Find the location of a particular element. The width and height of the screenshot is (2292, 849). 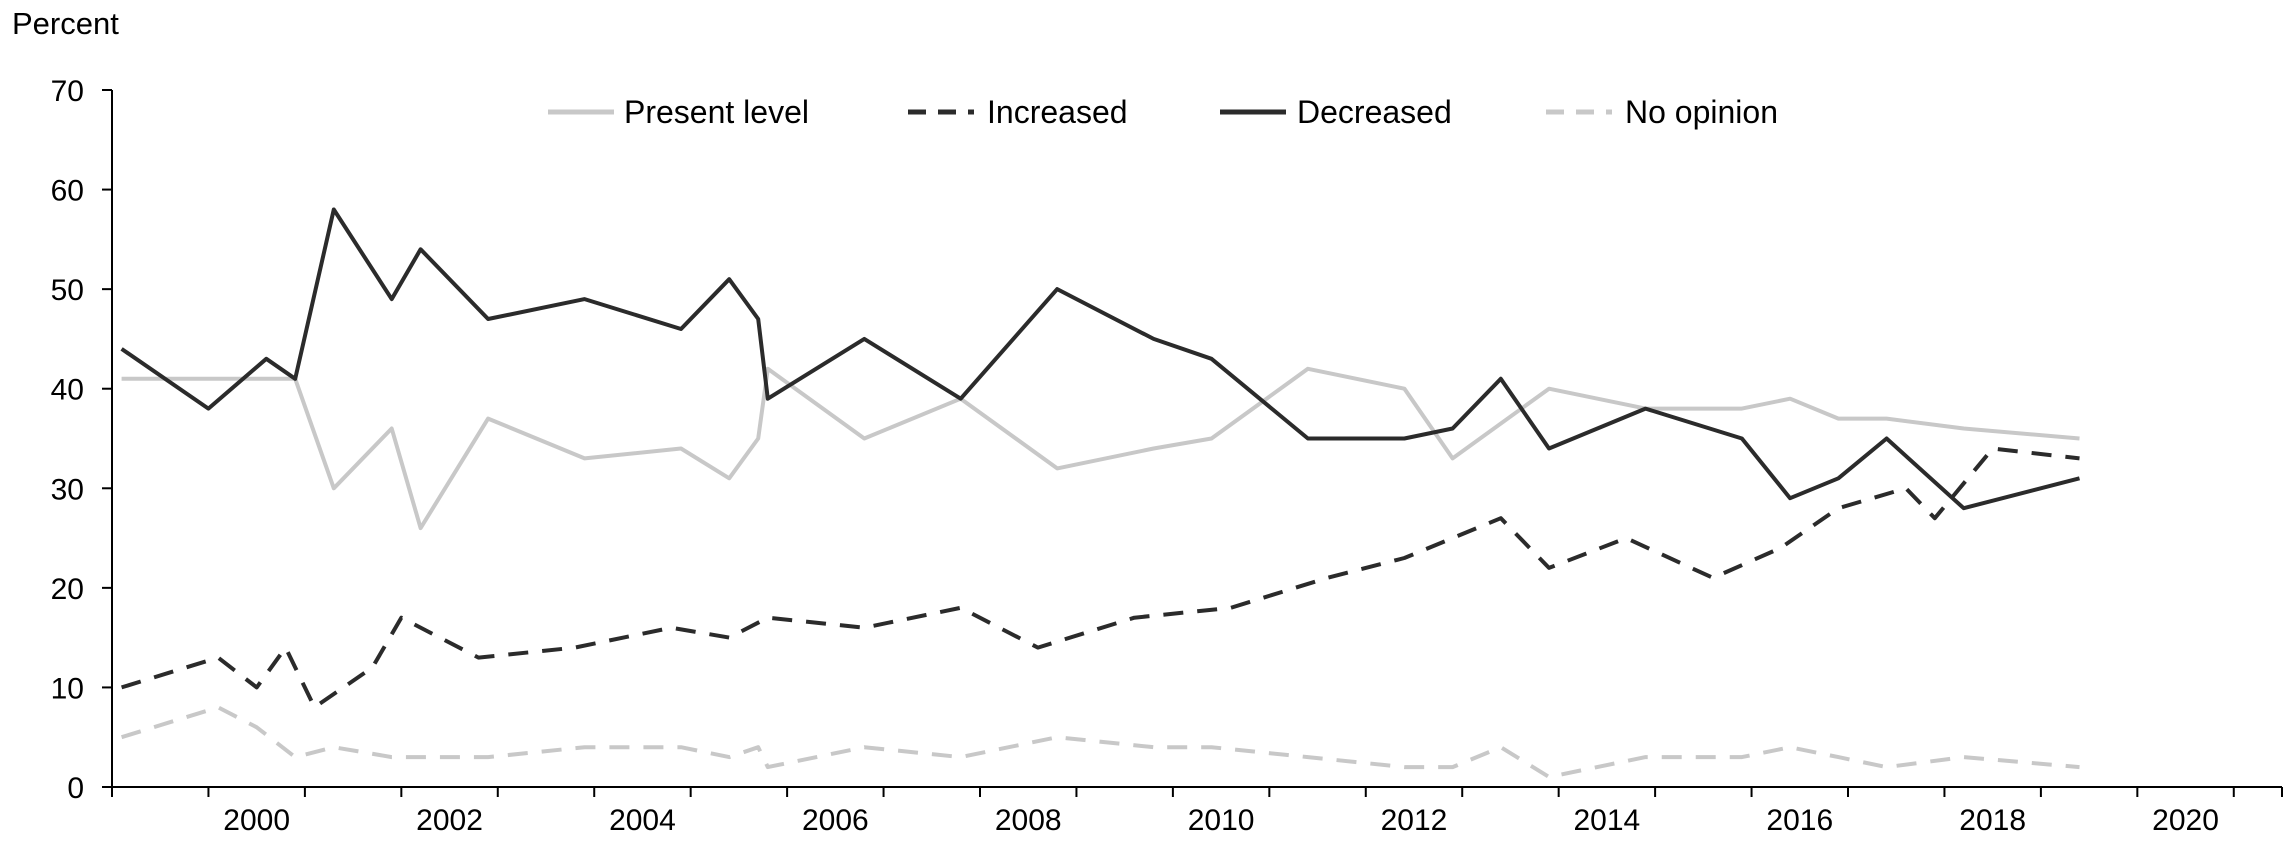

x-tick-label: 2016 is located at coordinates (1799, 820).